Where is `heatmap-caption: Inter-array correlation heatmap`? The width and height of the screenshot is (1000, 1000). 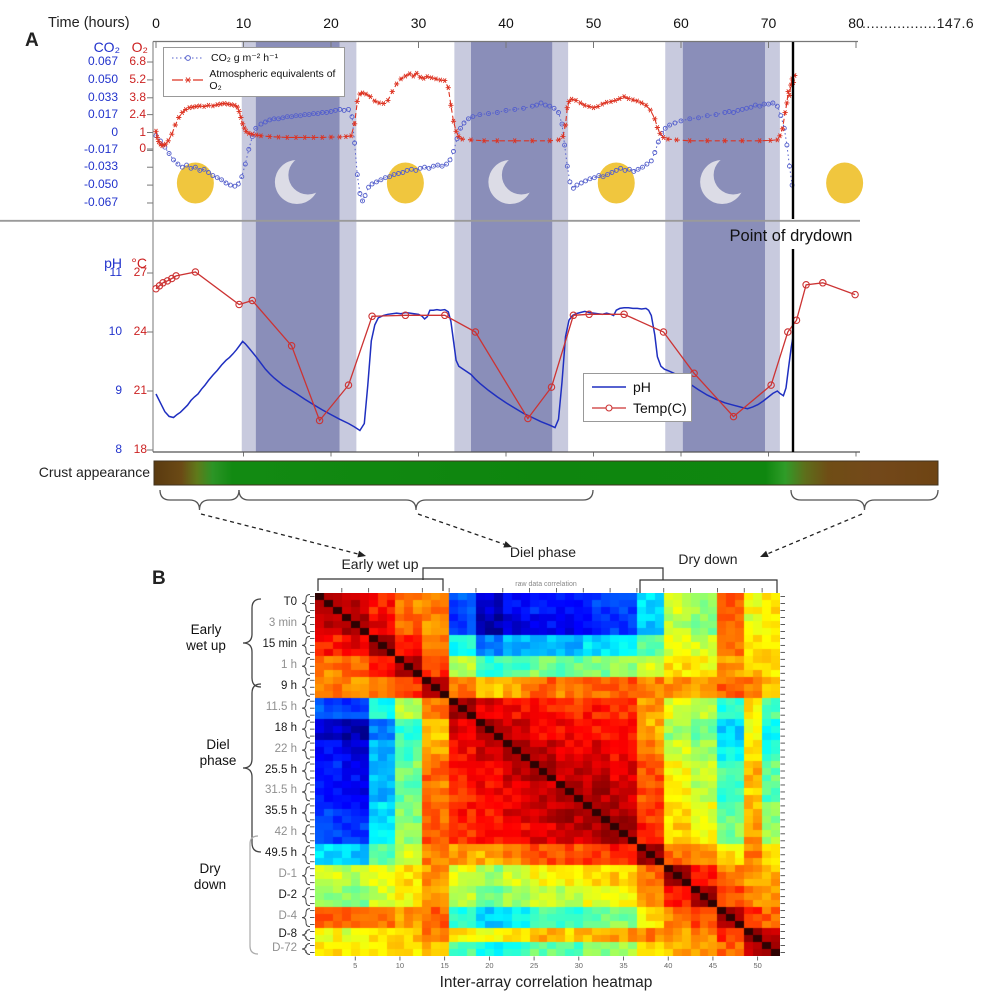
heatmap-caption: Inter-array correlation heatmap is located at coordinates (546, 982).